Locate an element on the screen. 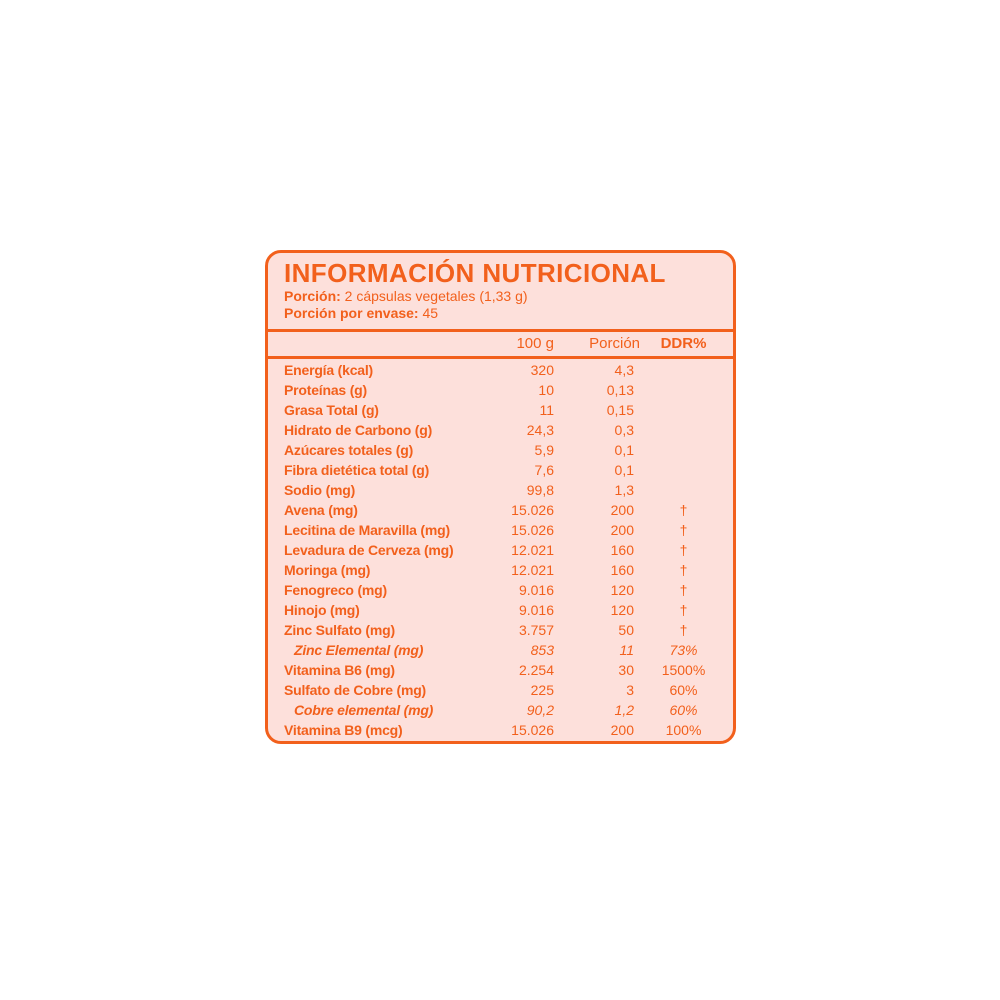 The image size is (1000, 1000). row-label: Vitamina B9 (mcg) is located at coordinates (343, 730).